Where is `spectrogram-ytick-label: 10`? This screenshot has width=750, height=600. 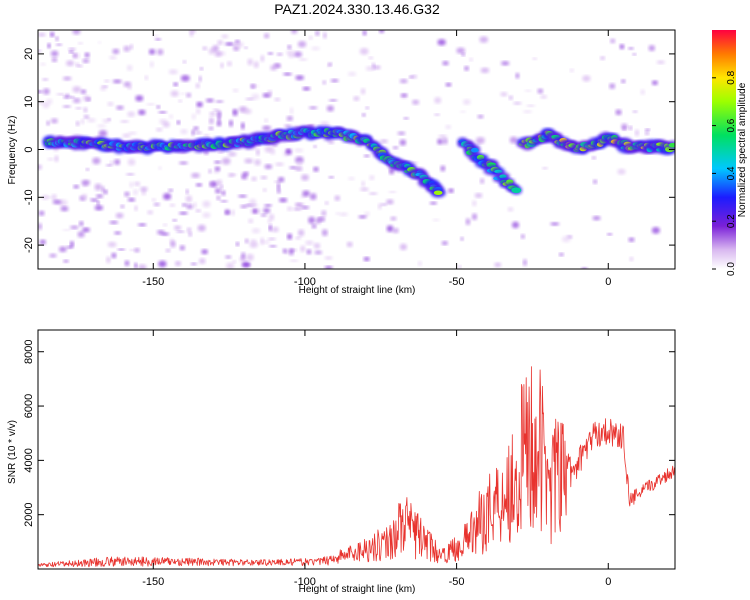
spectrogram-ytick-label: 10 is located at coordinates (29, 102).